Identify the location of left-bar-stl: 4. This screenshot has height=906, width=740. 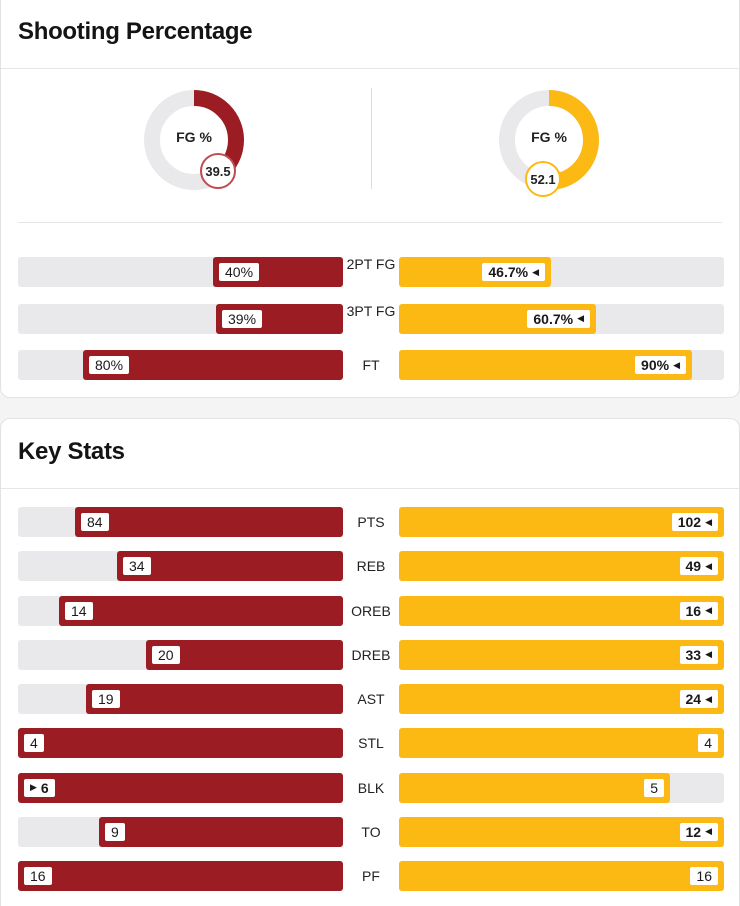
(180, 743).